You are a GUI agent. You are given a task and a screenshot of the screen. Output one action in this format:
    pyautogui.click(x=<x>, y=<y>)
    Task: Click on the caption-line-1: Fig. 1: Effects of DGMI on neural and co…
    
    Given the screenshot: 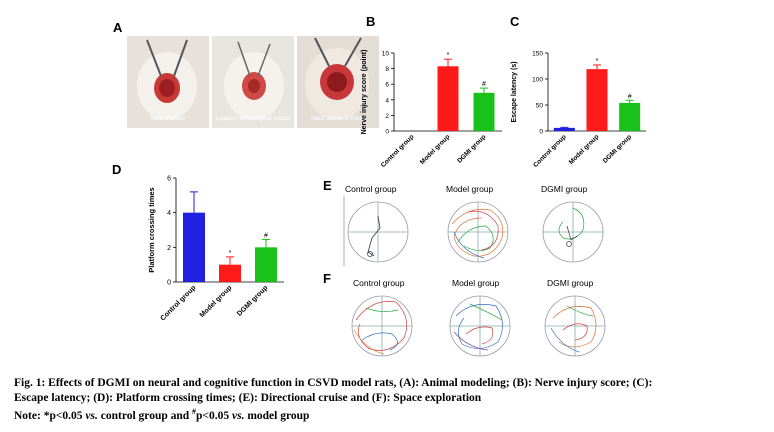 What is the action you would take?
    pyautogui.click(x=333, y=383)
    